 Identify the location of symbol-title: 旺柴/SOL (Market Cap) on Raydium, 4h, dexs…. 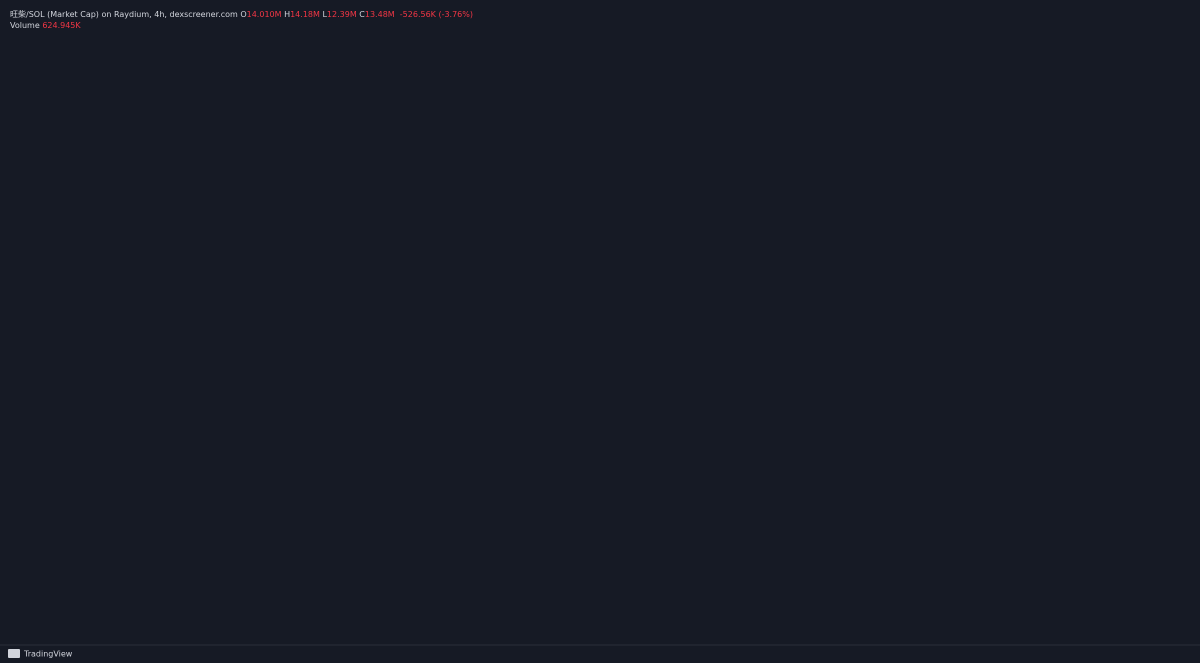
(124, 14).